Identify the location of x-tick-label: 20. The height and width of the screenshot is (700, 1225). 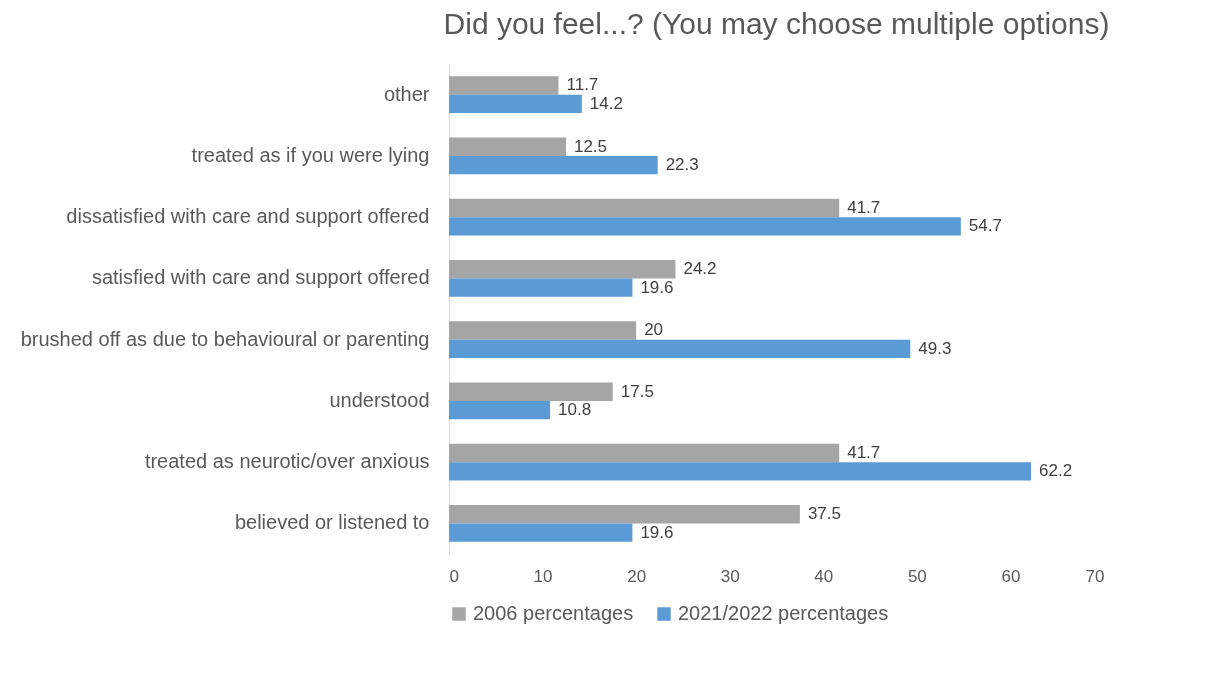
(637, 576).